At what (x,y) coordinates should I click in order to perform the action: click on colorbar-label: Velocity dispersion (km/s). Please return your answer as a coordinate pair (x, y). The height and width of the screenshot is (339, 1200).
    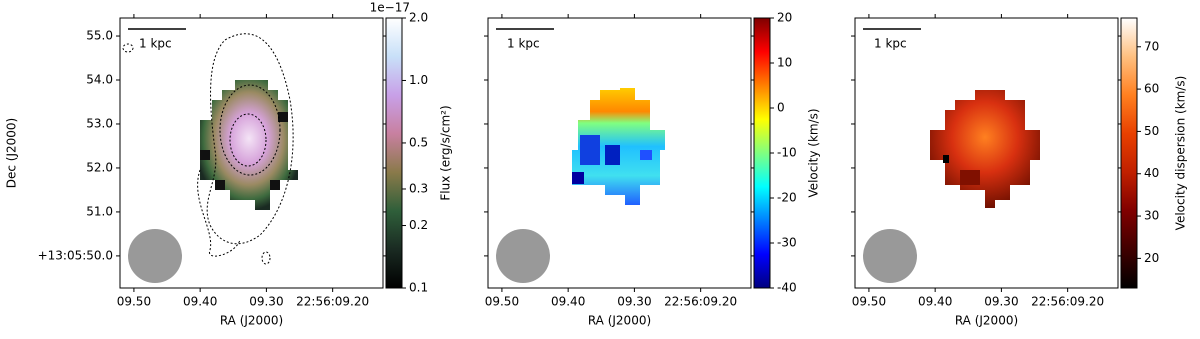
    Looking at the image, I should click on (1181, 153).